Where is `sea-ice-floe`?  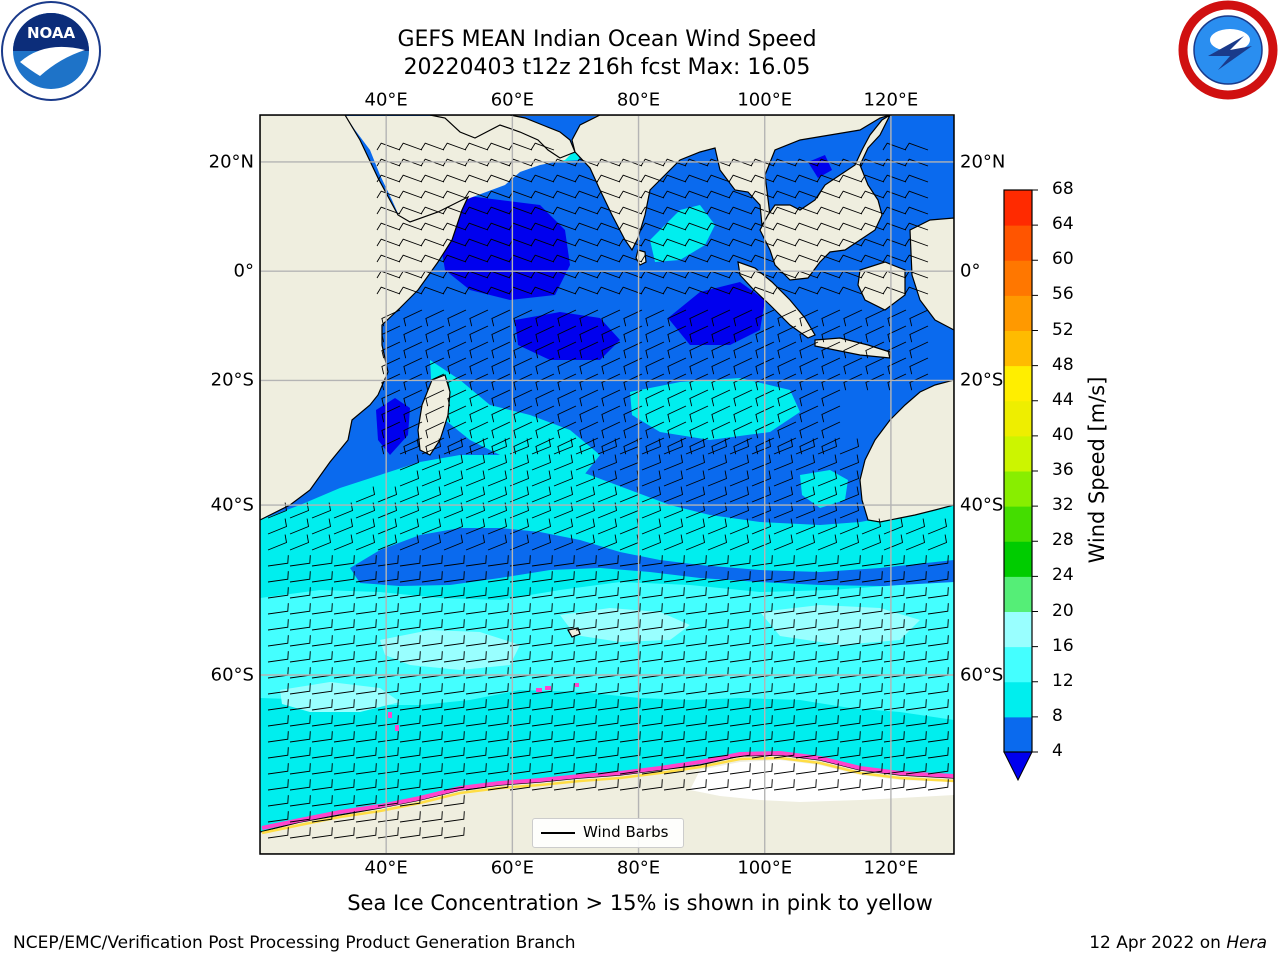 sea-ice-floe is located at coordinates (397, 728).